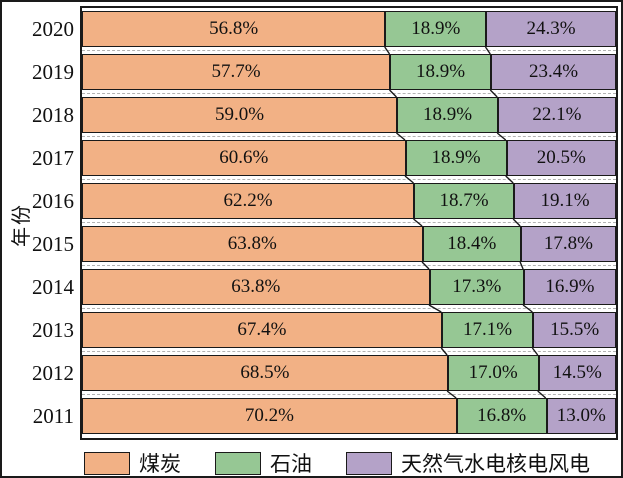  What do you see at coordinates (471, 244) in the screenshot?
I see `bar-segment-oil: 18.4%` at bounding box center [471, 244].